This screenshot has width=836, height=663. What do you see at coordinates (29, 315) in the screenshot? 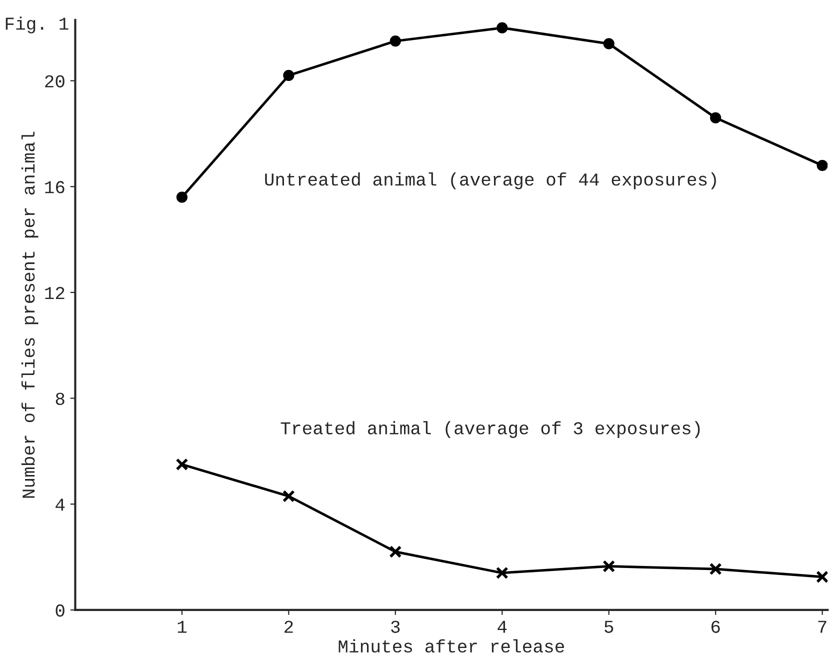
I see `y-axis-title: Number of flies present per animal` at bounding box center [29, 315].